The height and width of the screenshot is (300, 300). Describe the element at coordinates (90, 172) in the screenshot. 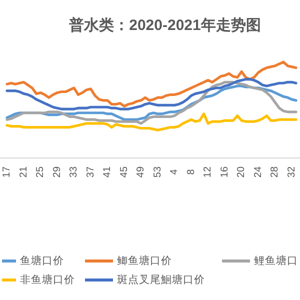

I see `x-tick-label: 37` at that location.